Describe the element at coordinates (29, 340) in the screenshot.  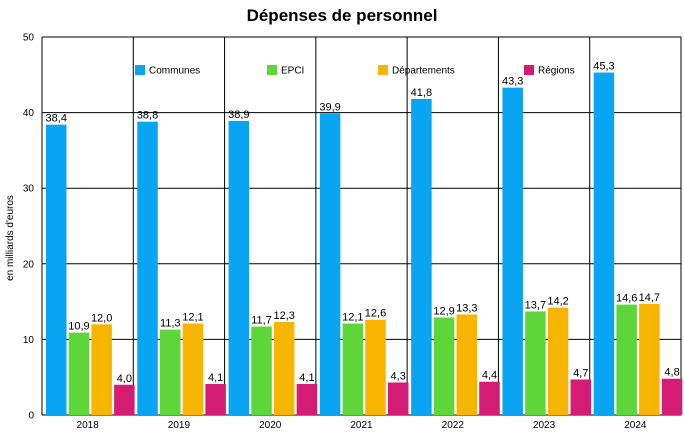
I see `y-tick-label: 10` at that location.